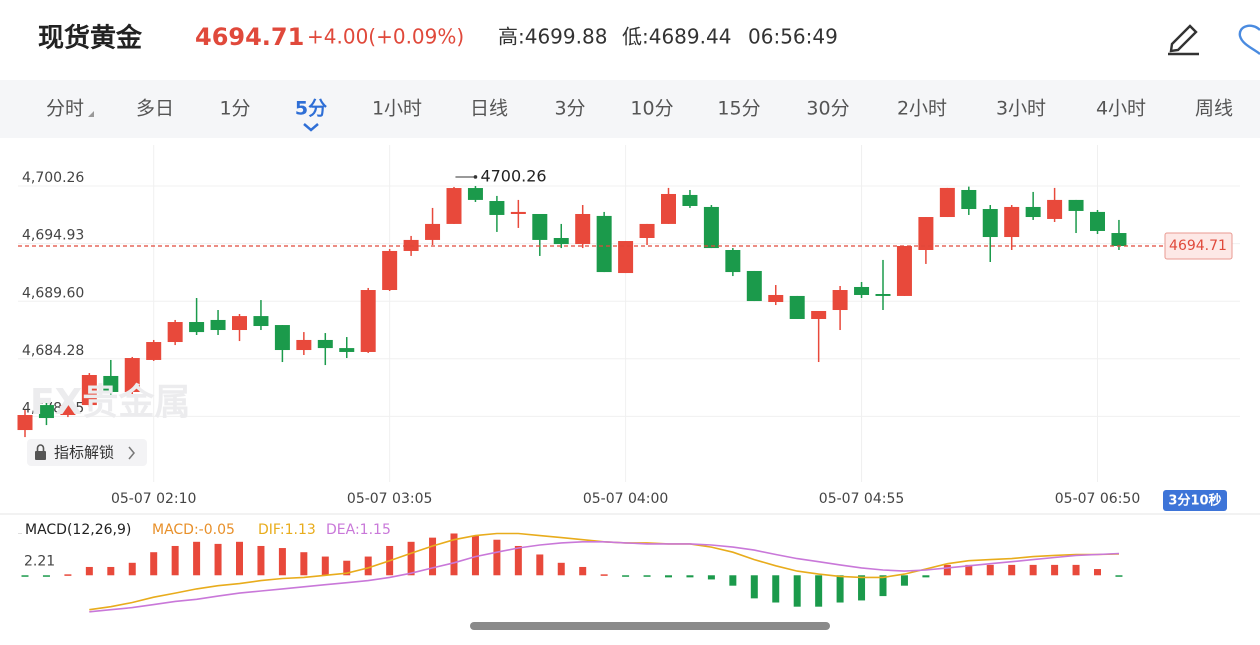  I want to click on tab: 1分, so click(234, 109).